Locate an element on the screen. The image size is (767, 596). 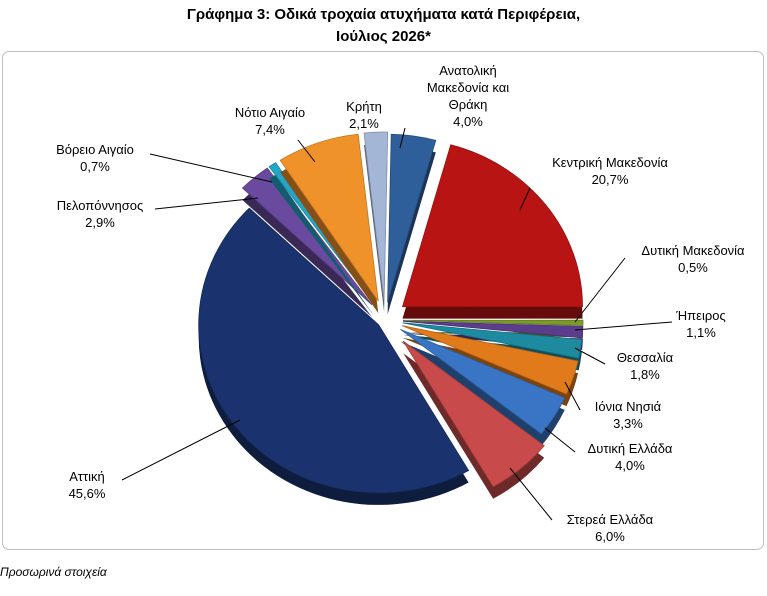
pie-slice-11-side is located at coordinates (321, 245).